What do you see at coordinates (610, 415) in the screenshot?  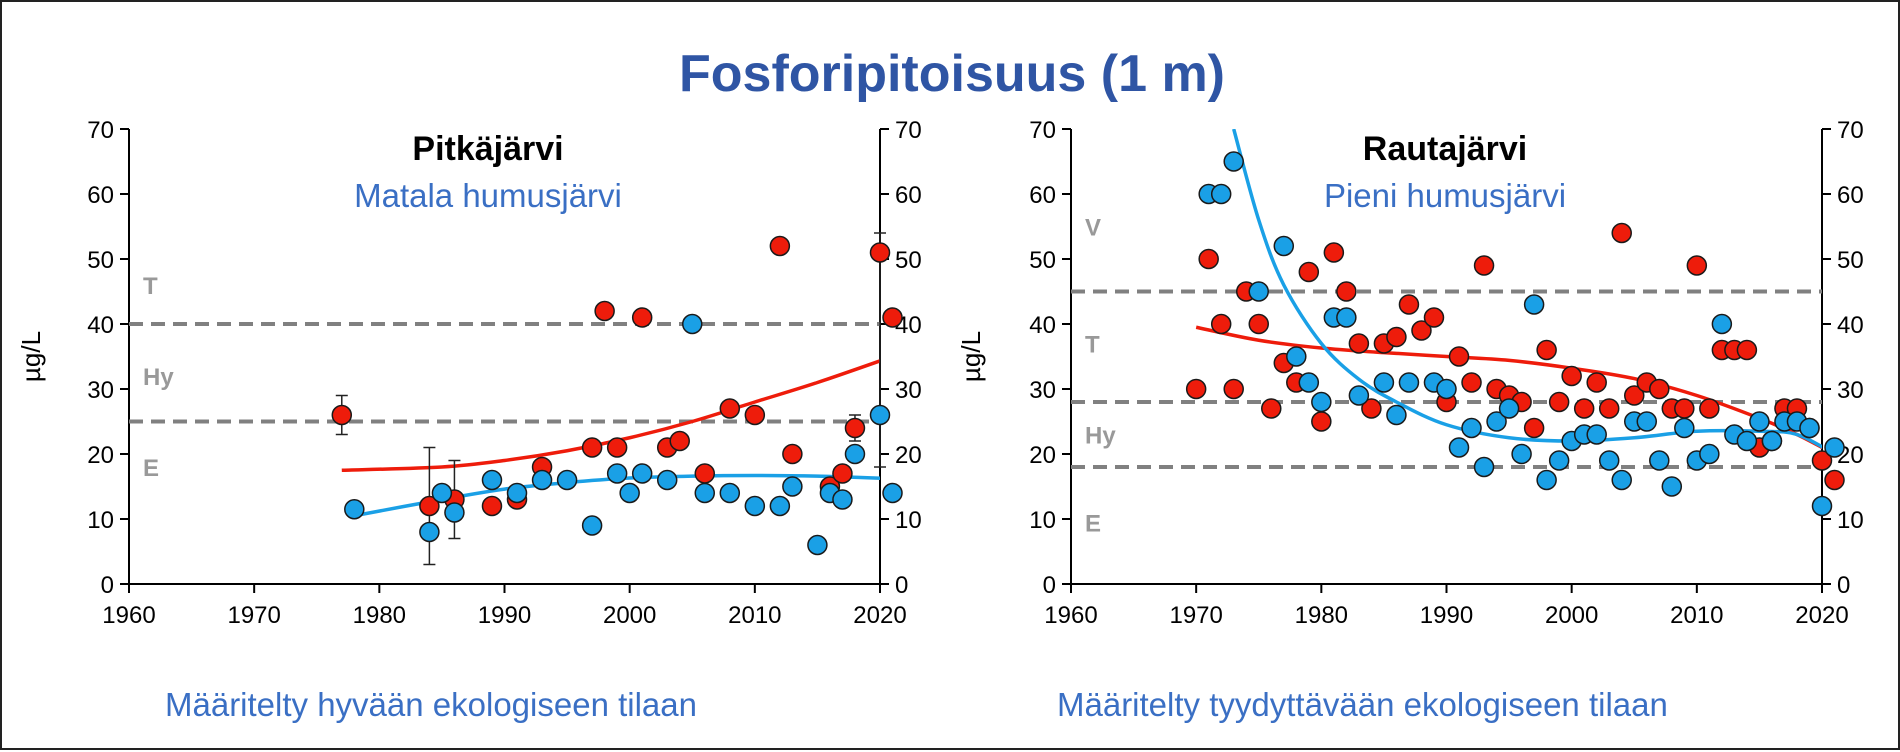 I see `trend-line-red` at bounding box center [610, 415].